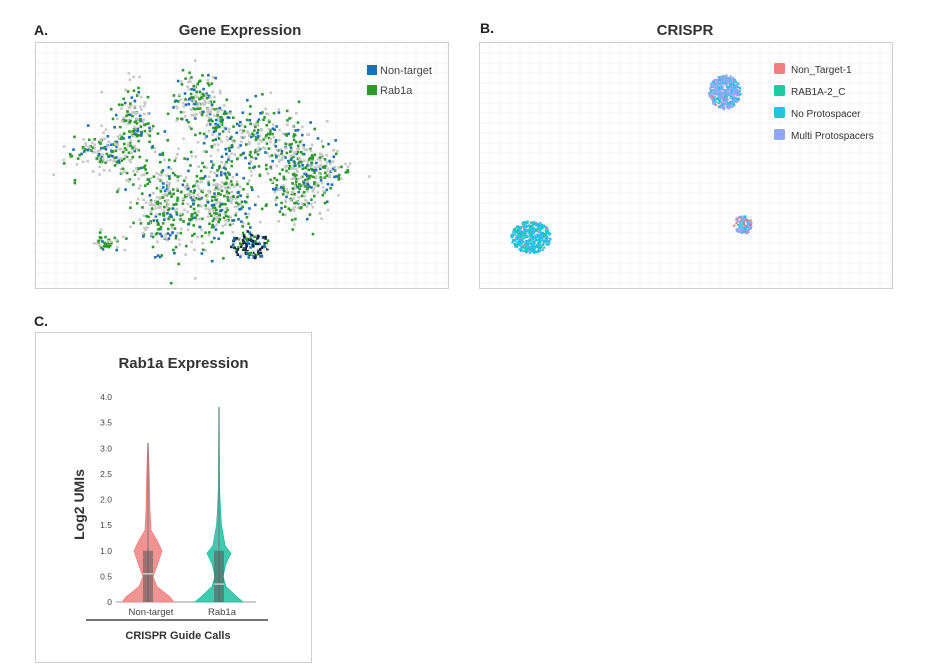 This screenshot has height=672, width=939. Describe the element at coordinates (487, 28) in the screenshot. I see `panel-b-letter: B.` at that location.